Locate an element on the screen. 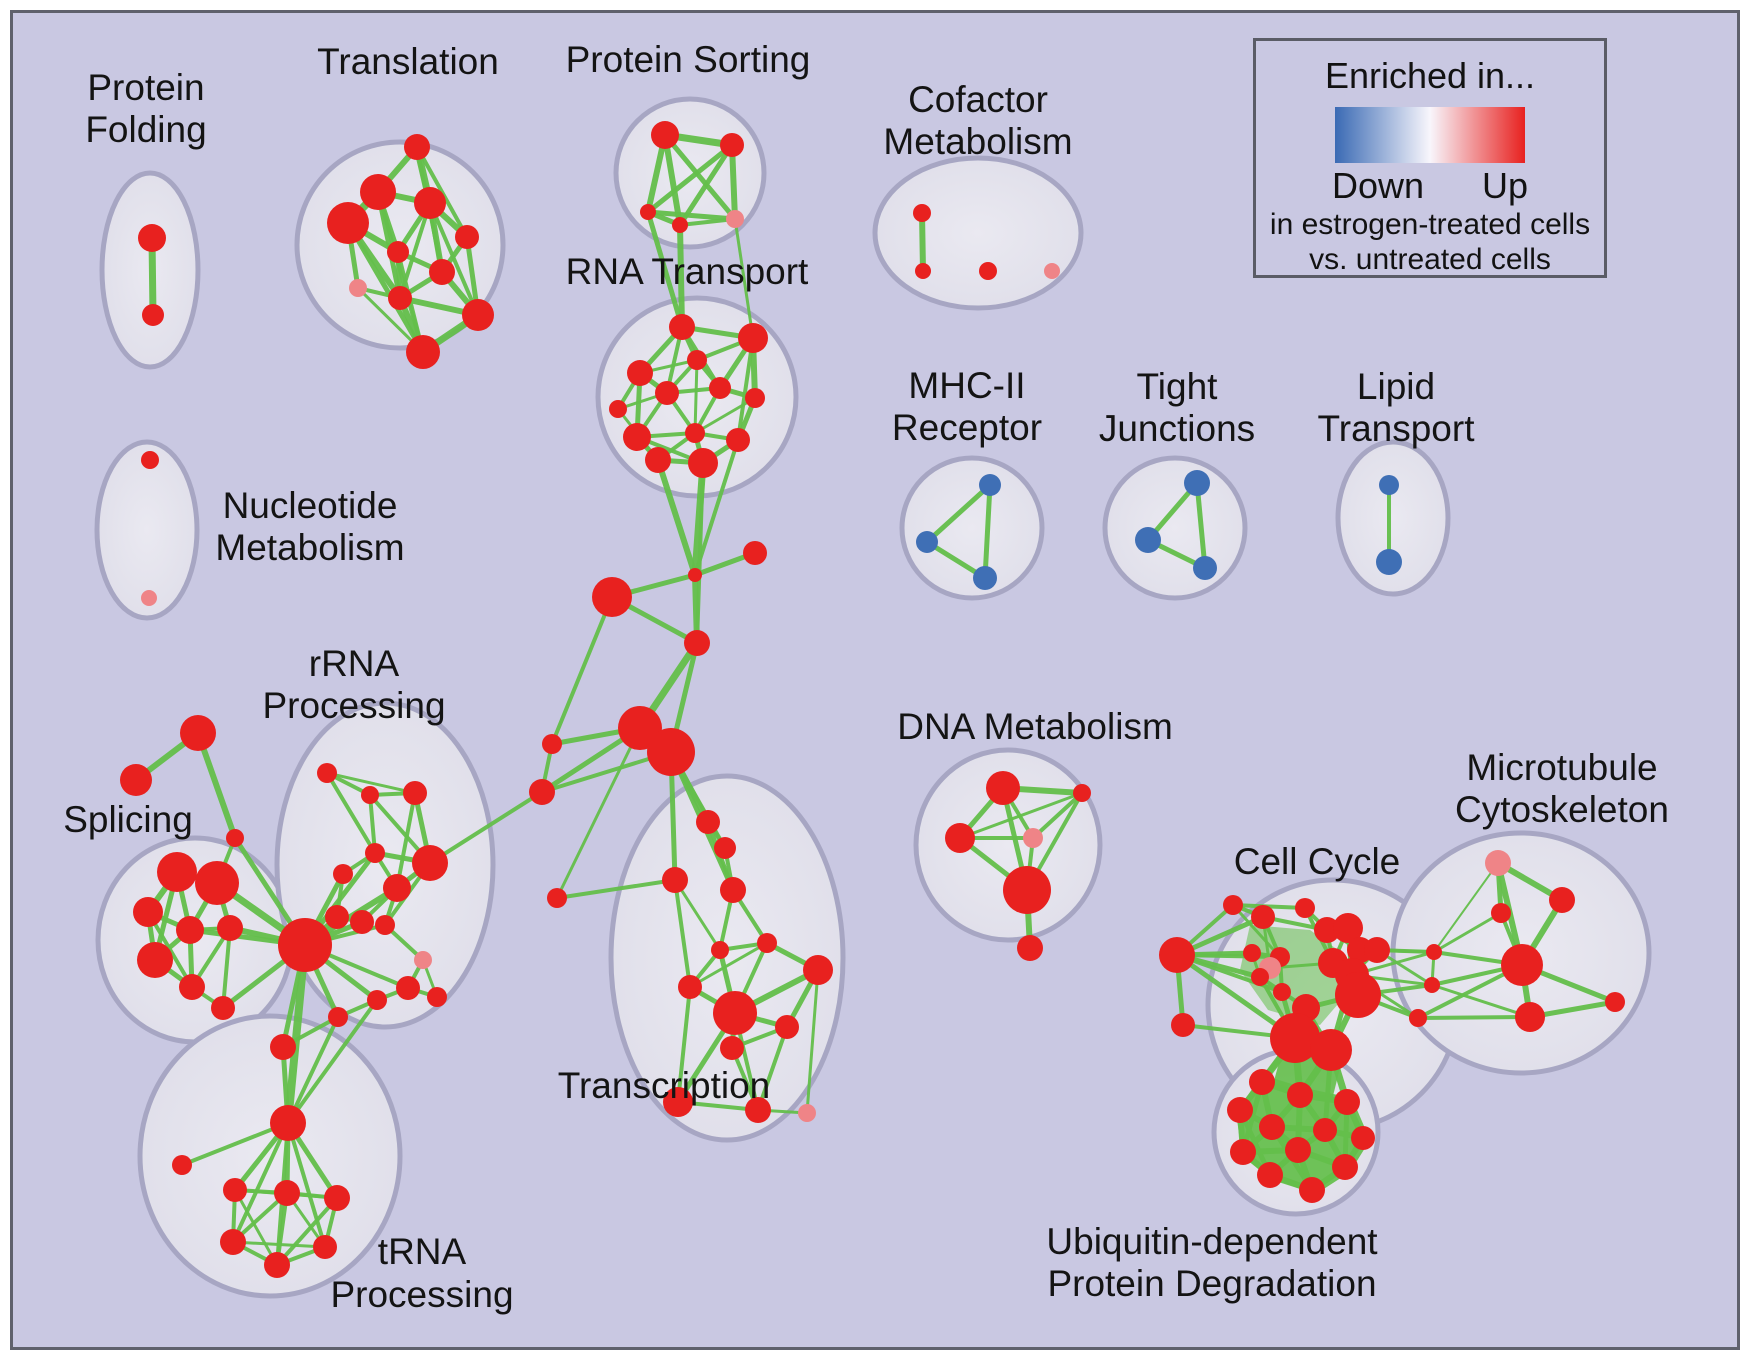 The height and width of the screenshot is (1360, 1750). gene-set-node-up-tn0 is located at coordinates (182, 1165).